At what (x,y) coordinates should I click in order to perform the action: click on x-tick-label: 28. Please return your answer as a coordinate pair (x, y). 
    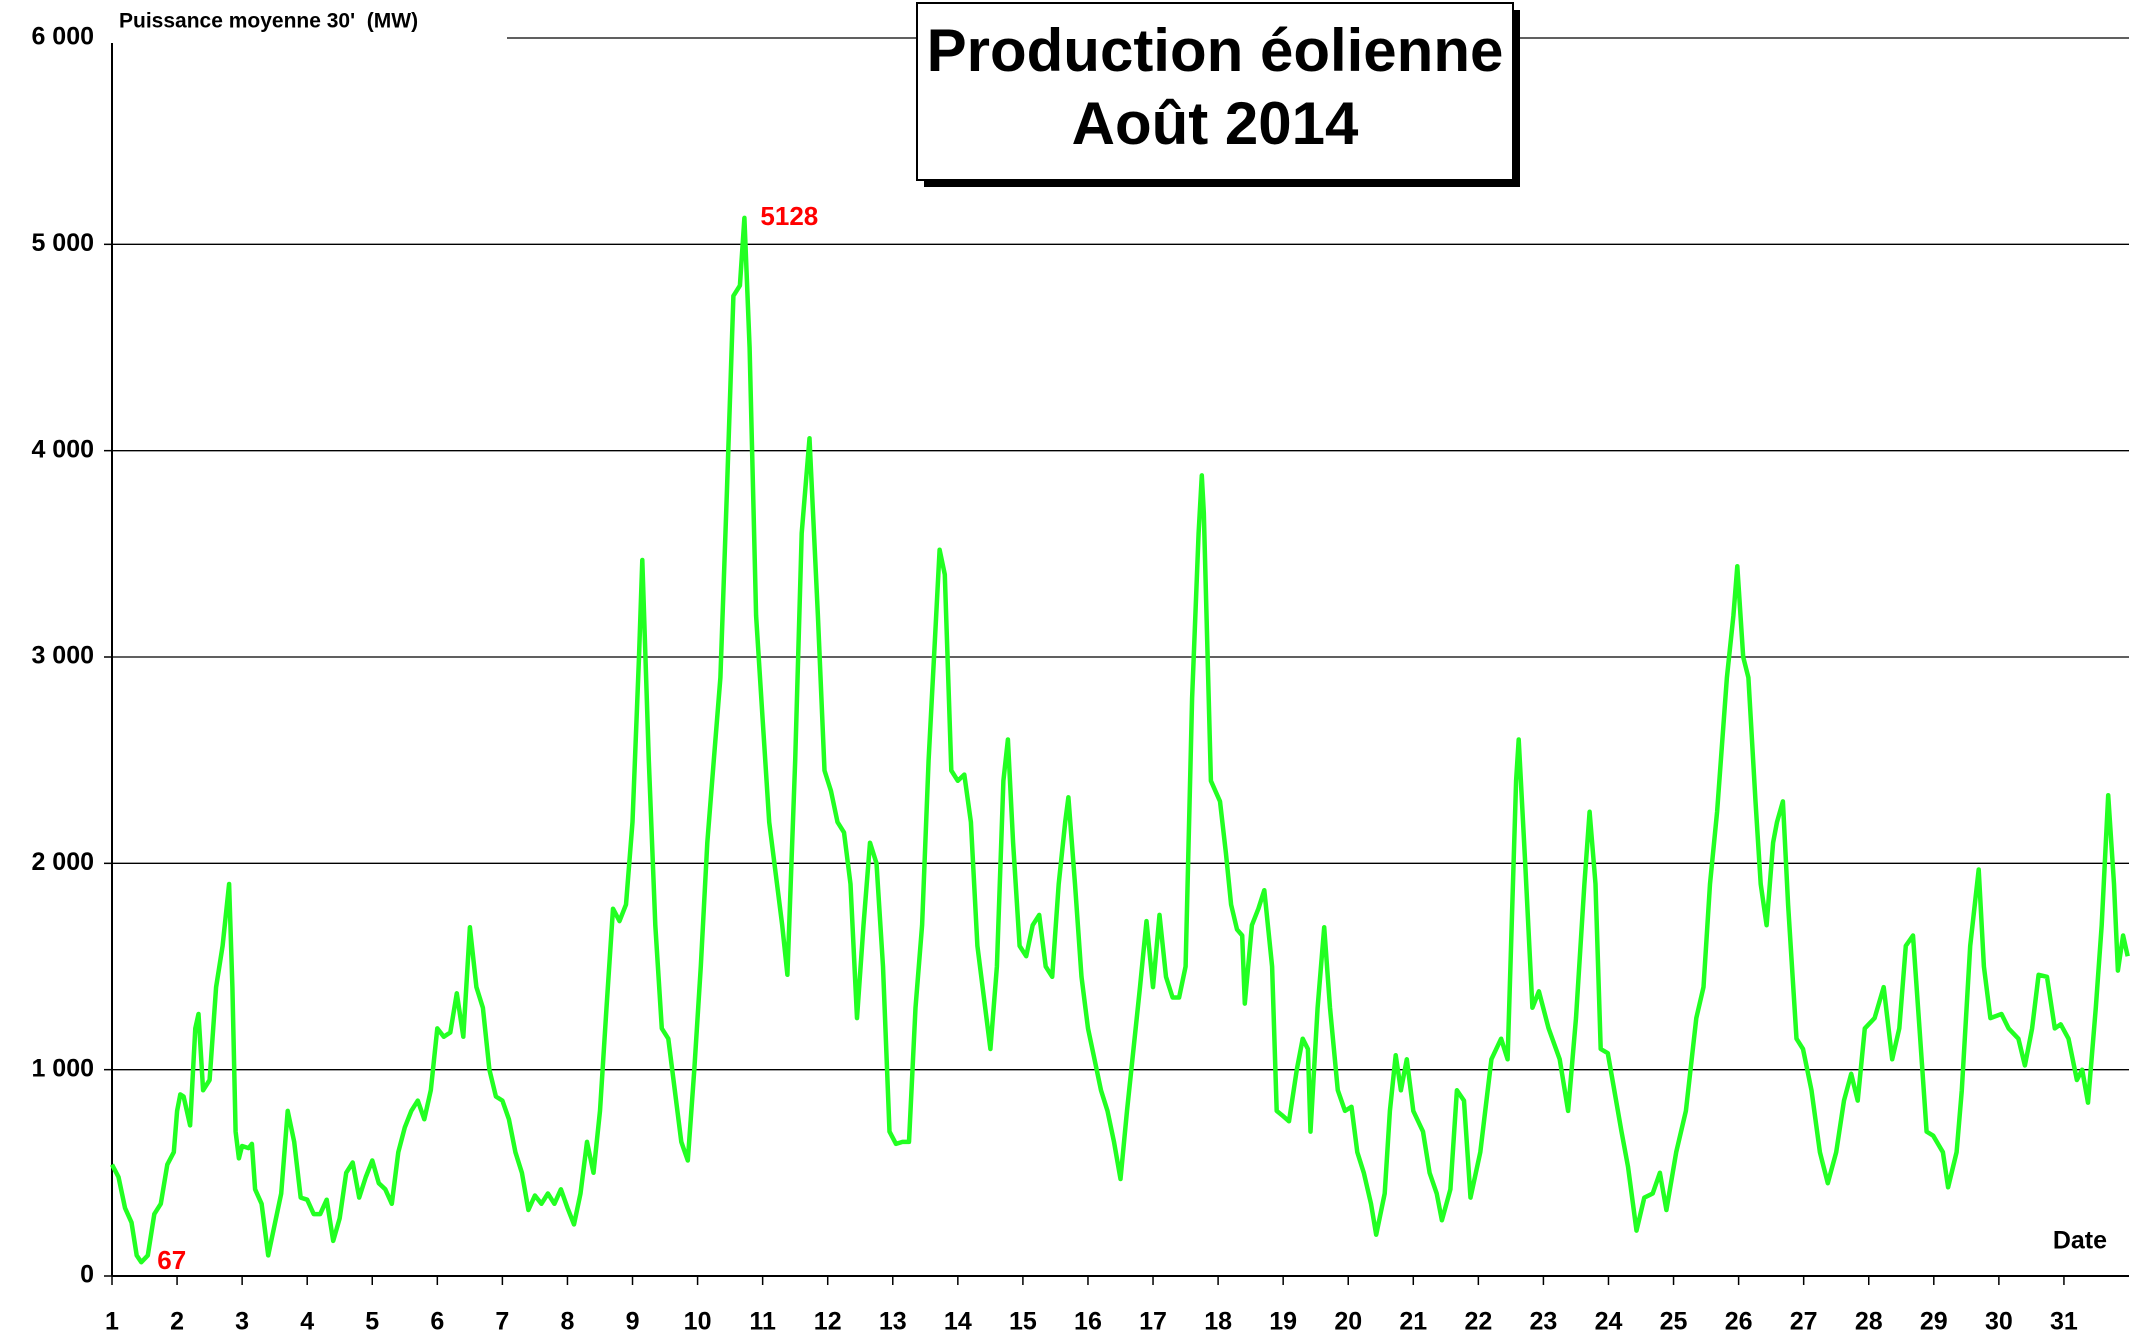
    Looking at the image, I should click on (1869, 1322).